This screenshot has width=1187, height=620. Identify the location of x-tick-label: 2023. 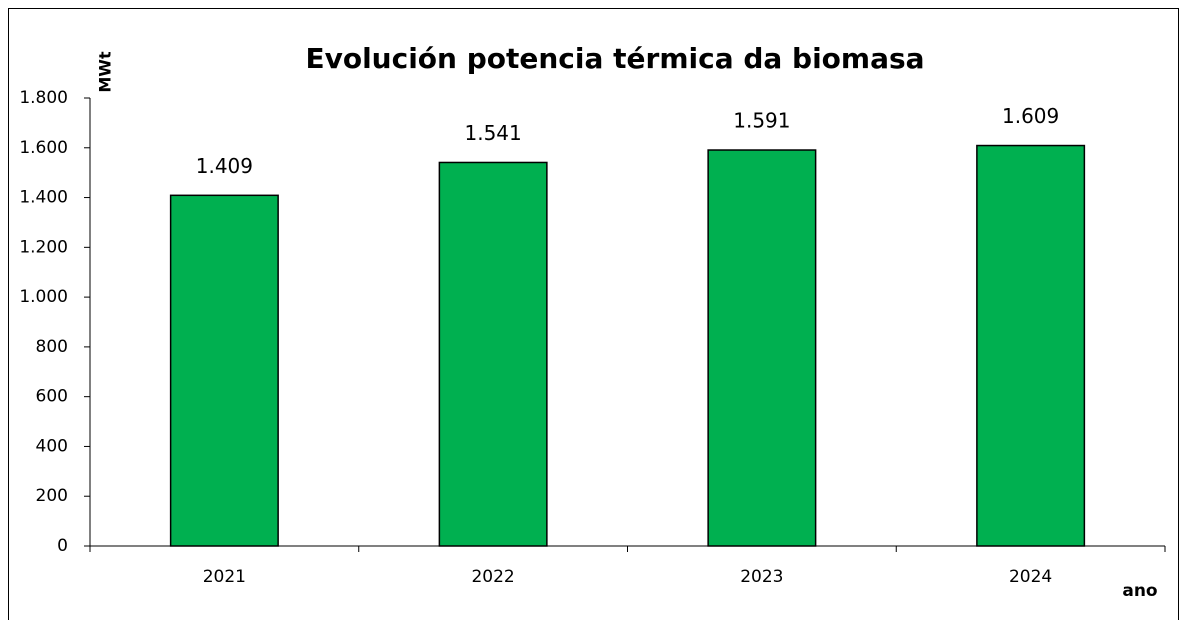
(761, 577).